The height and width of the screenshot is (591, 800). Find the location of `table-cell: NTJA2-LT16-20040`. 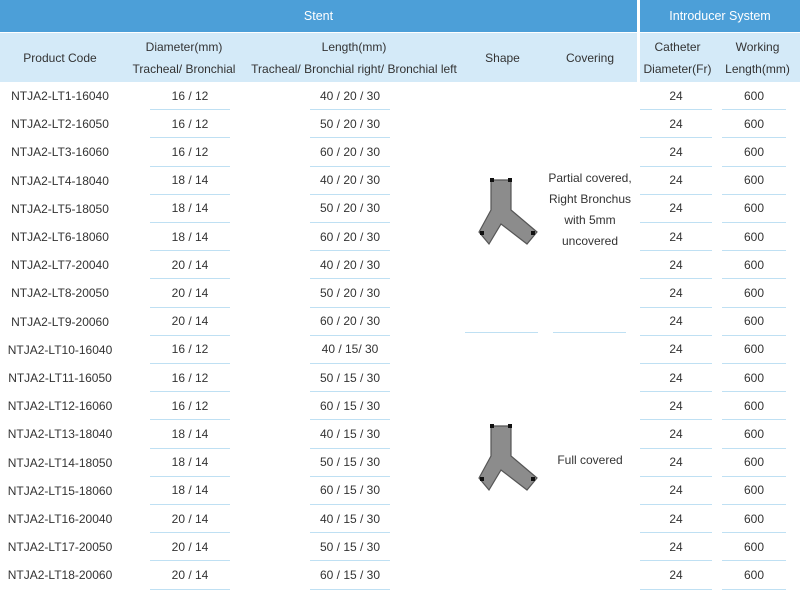

table-cell: NTJA2-LT16-20040 is located at coordinates (60, 519).